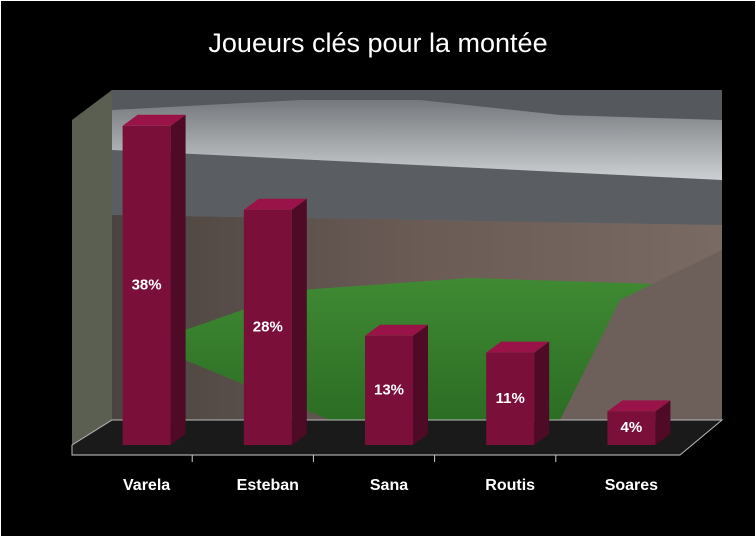 This screenshot has height=537, width=756. I want to click on x-tick-label: Soares, so click(631, 485).